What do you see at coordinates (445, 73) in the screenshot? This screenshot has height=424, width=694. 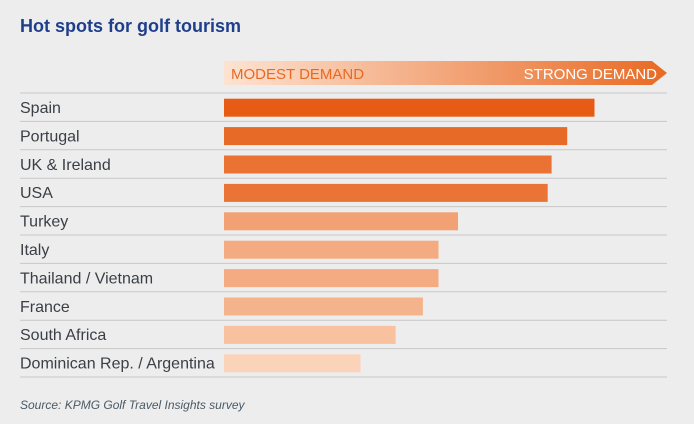 I see `demand-scale-arrow` at bounding box center [445, 73].